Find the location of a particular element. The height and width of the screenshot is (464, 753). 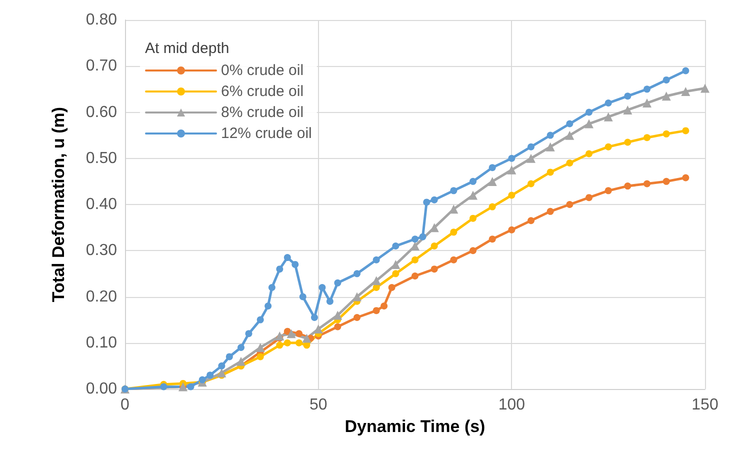

legend-label: 0% crude oil is located at coordinates (262, 70).